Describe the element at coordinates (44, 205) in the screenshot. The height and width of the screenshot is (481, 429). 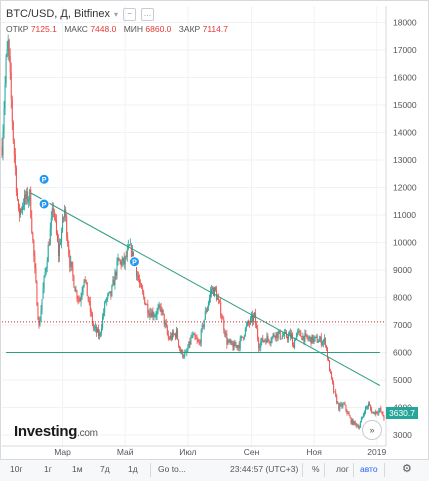
I see `event-badge-label: P` at that location.